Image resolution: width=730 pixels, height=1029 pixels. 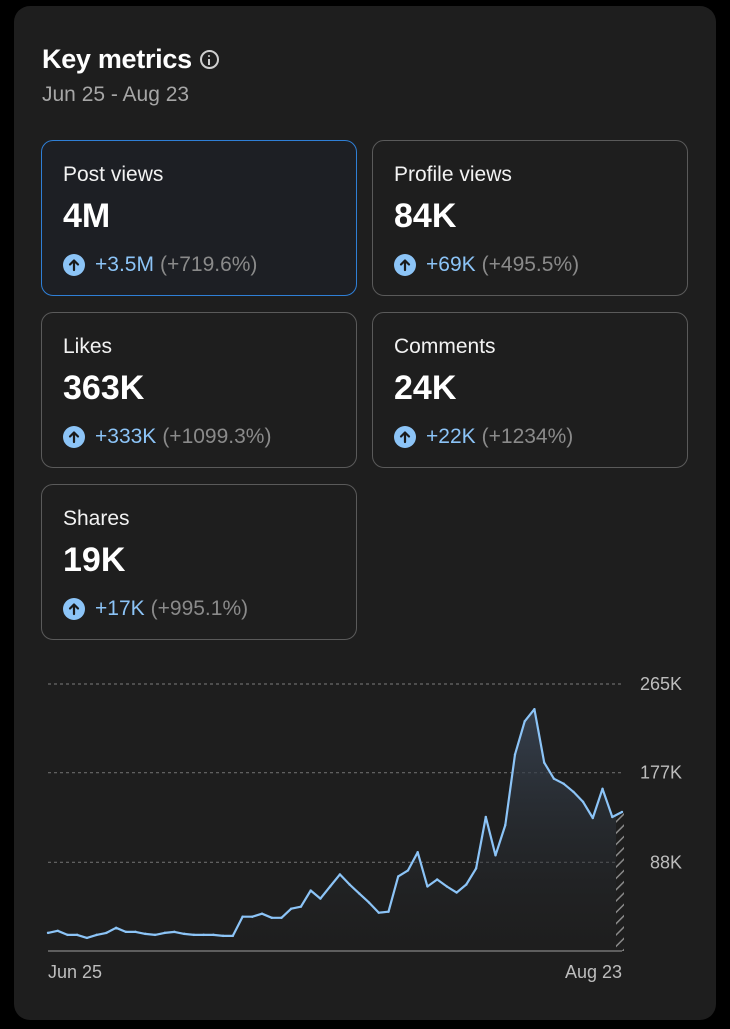 I want to click on metric-percent: (+1099.3%), so click(x=217, y=436).